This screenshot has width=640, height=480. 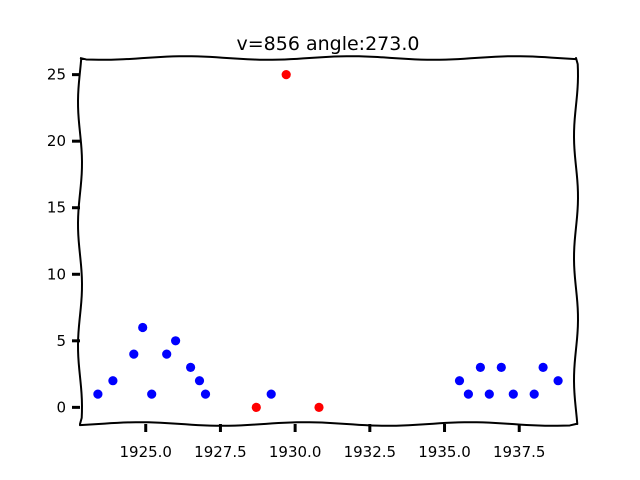 What do you see at coordinates (220, 452) in the screenshot?
I see `x-tick-label: 1927.5` at bounding box center [220, 452].